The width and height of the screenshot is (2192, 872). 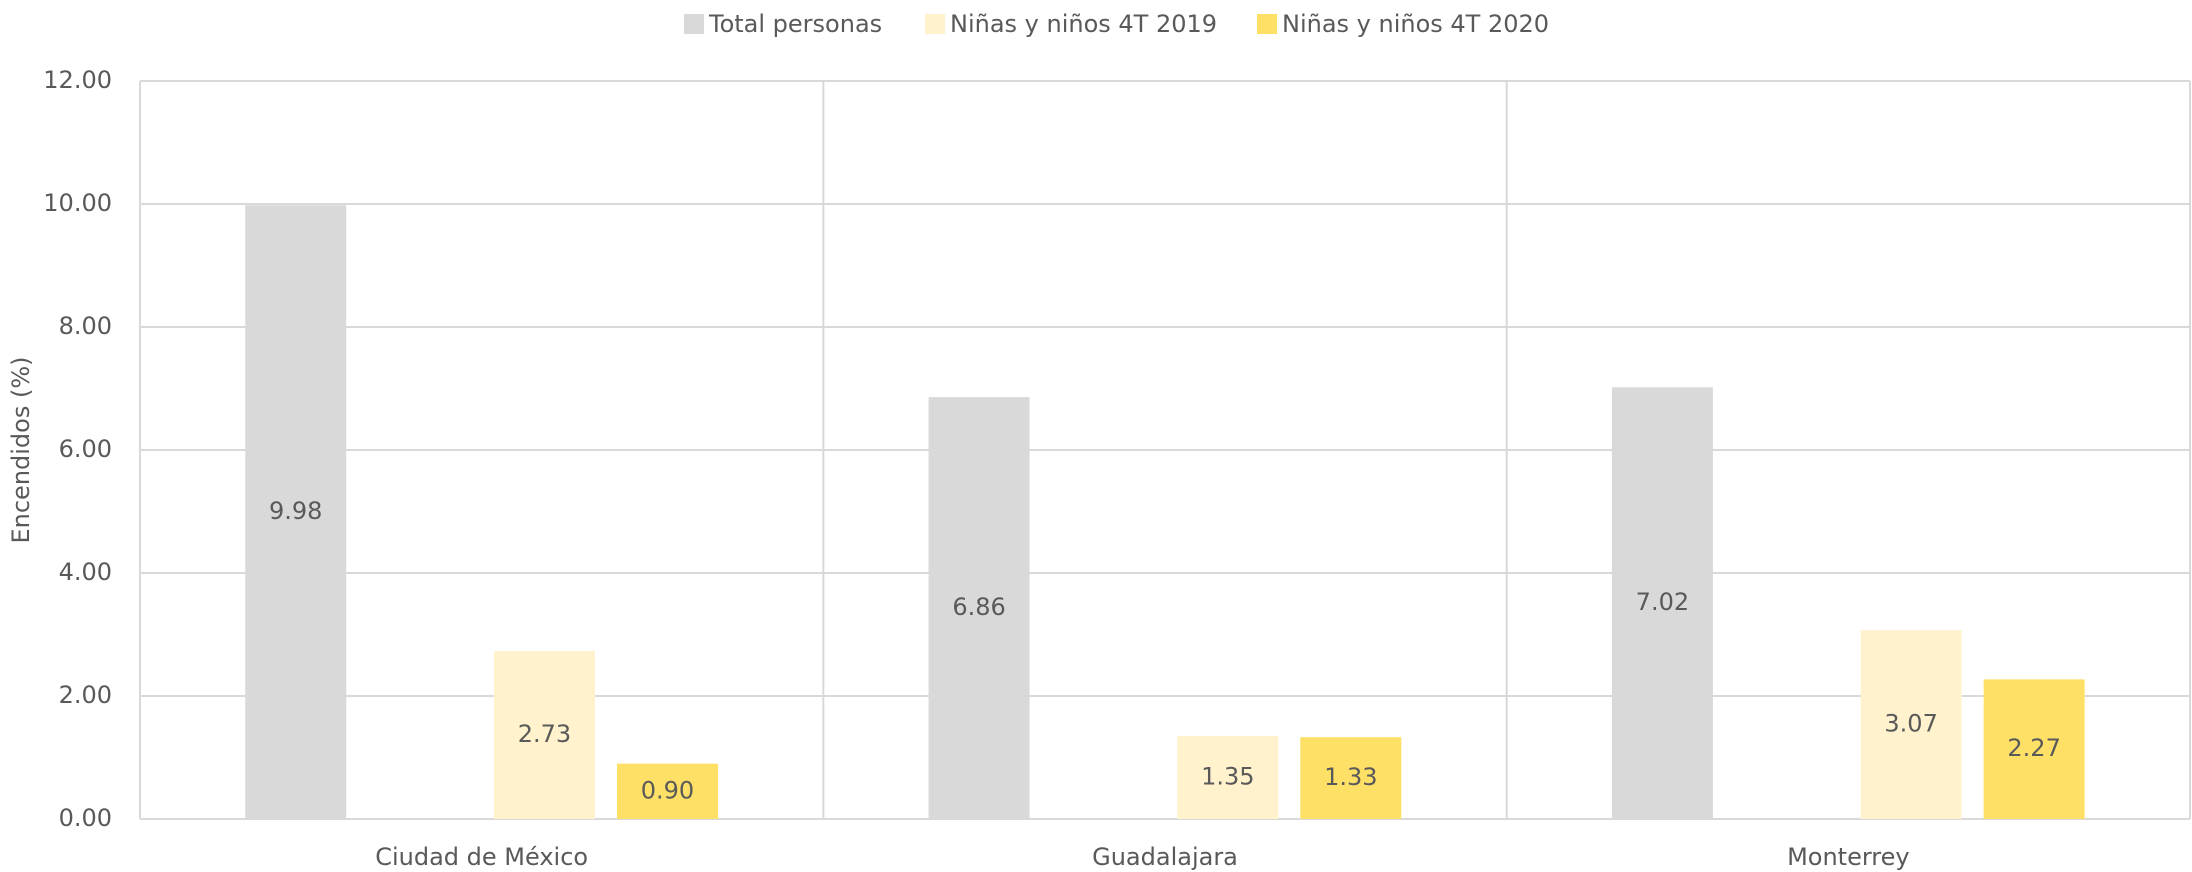 What do you see at coordinates (77, 80) in the screenshot?
I see `y-tick-label: 12.00` at bounding box center [77, 80].